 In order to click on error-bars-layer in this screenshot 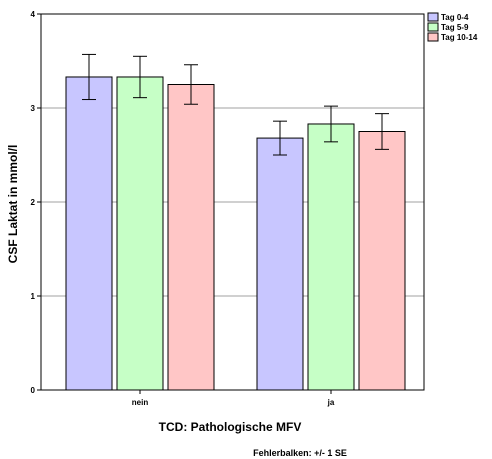, I will do `click(235, 104)`.